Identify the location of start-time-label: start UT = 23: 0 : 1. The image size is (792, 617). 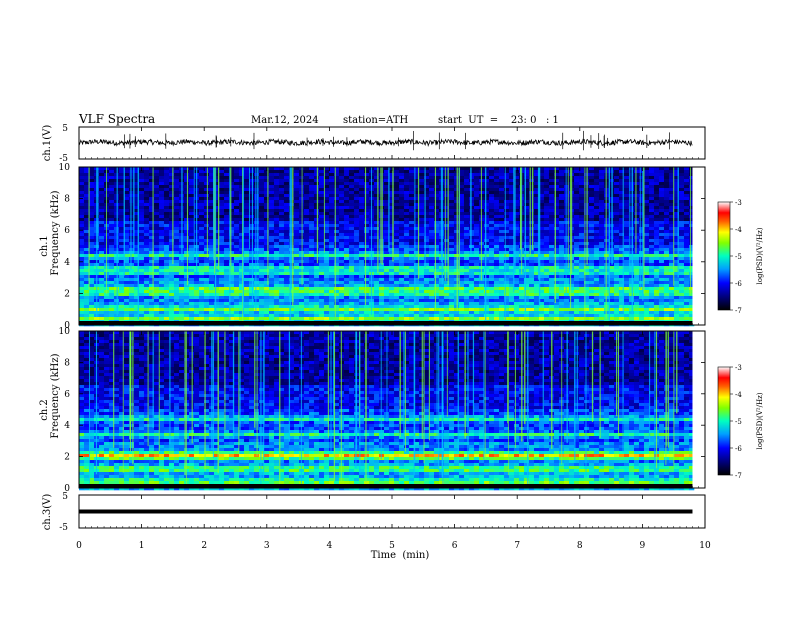
(498, 120).